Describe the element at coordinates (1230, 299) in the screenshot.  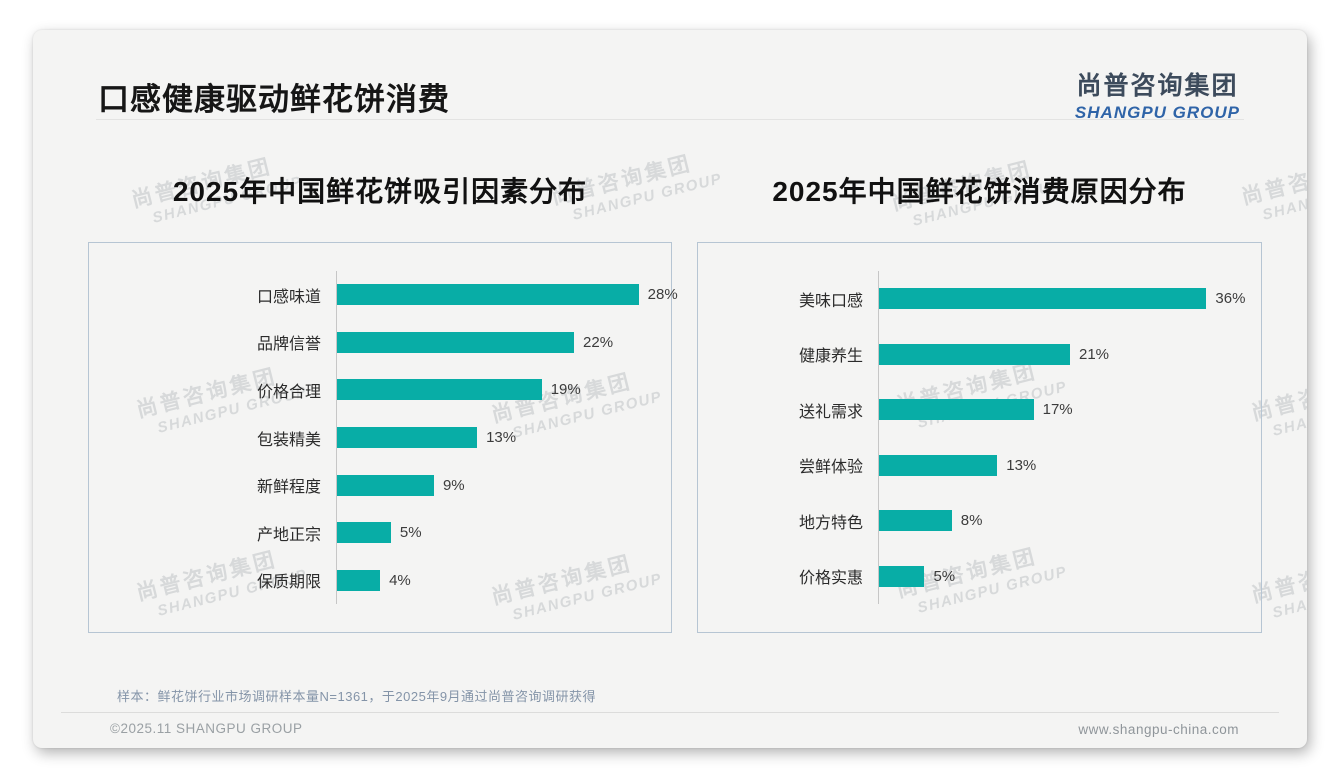
I see `value-label: 36%` at that location.